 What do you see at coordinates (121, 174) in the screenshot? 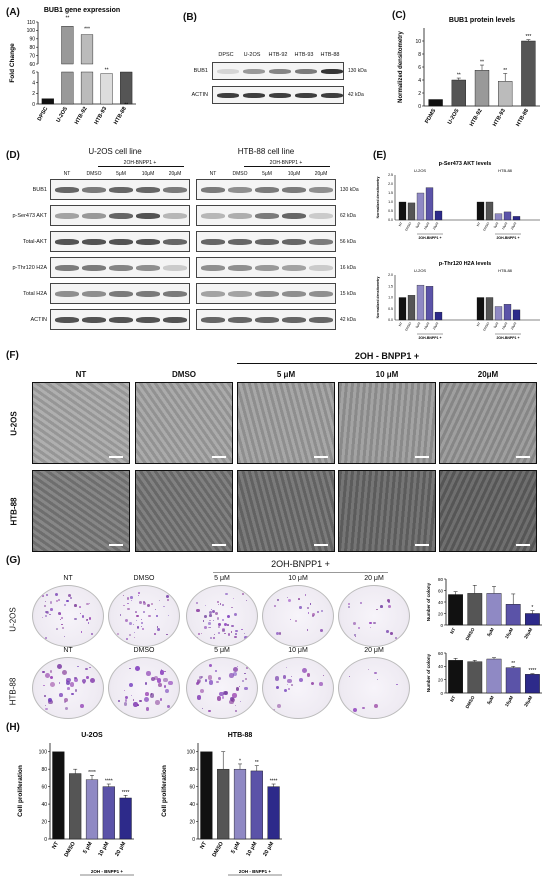
I see `lane-label: 5μM` at bounding box center [121, 174].